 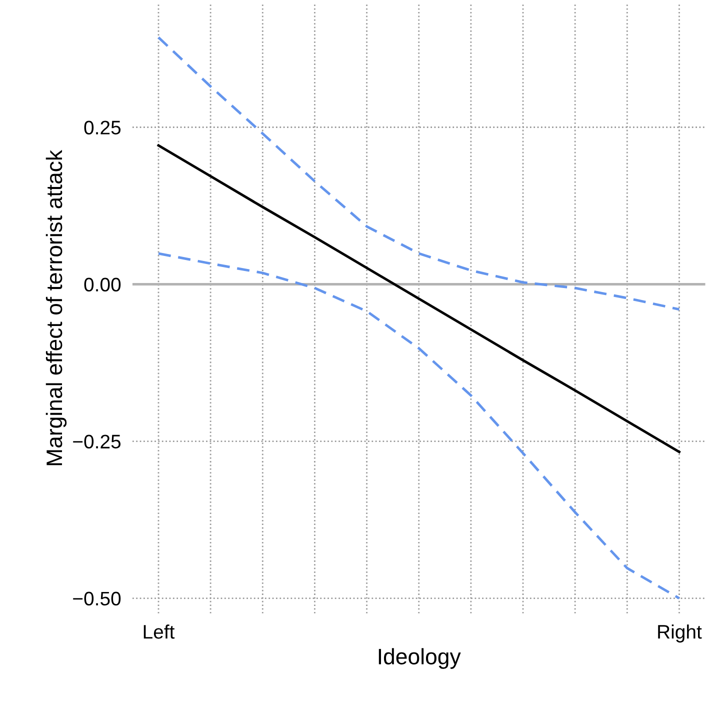 What do you see at coordinates (419, 658) in the screenshot?
I see `x-axis-title: Ideology` at bounding box center [419, 658].